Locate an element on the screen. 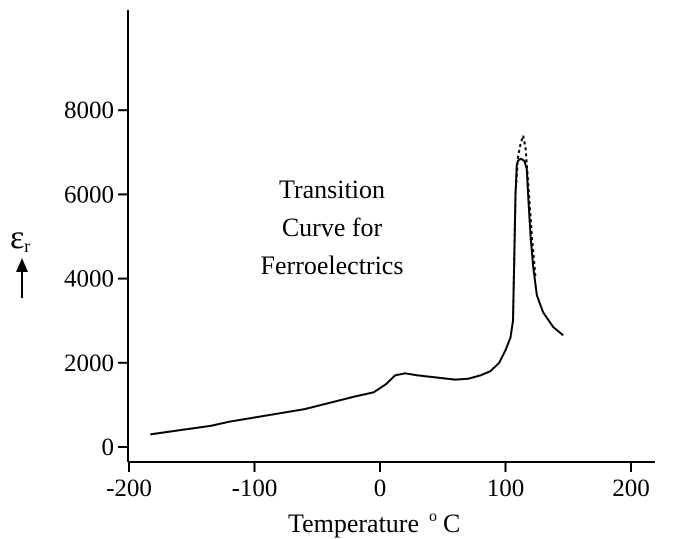  y-axis-label: εr is located at coordinates (20, 237).